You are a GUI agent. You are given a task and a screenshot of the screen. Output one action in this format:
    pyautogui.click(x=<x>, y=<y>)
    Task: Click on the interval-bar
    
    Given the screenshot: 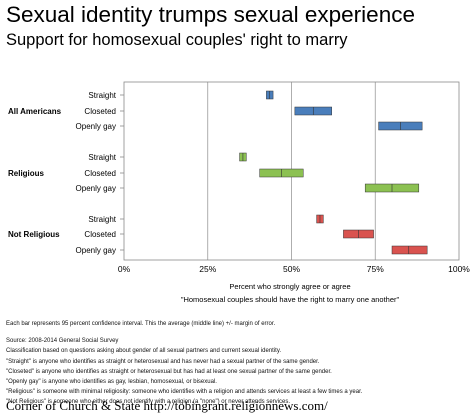 What is the action you would take?
    pyautogui.click(x=409, y=250)
    